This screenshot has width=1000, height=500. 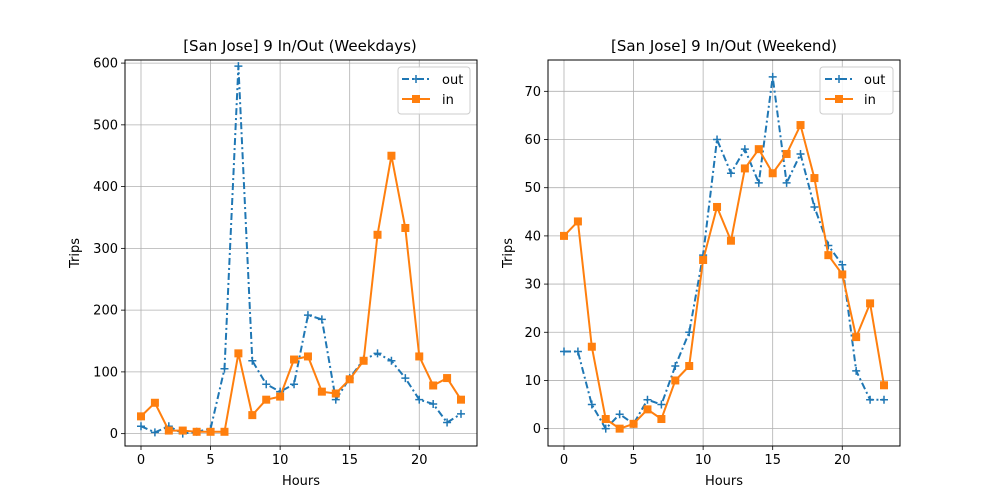 What do you see at coordinates (870, 100) in the screenshot?
I see `legend-in-label: in` at bounding box center [870, 100].